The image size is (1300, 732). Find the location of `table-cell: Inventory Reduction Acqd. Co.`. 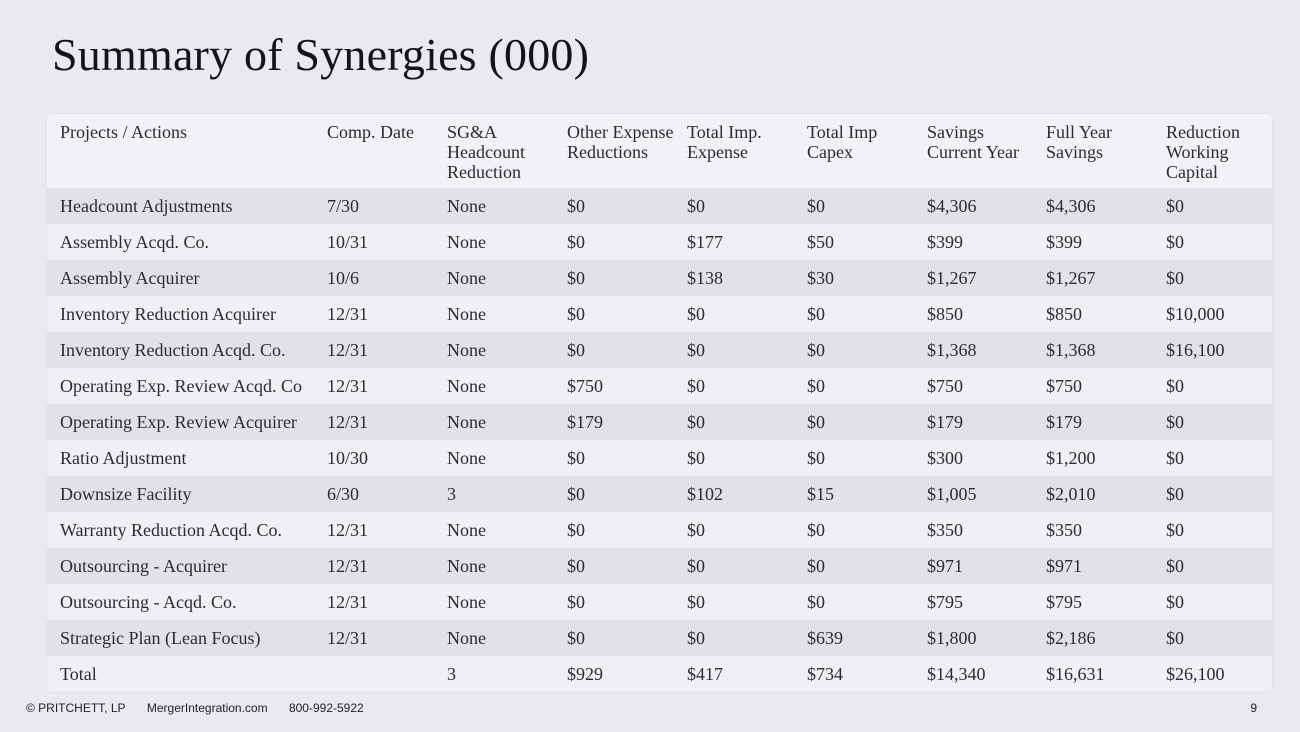

table-cell: Inventory Reduction Acqd. Co. is located at coordinates (180, 350).